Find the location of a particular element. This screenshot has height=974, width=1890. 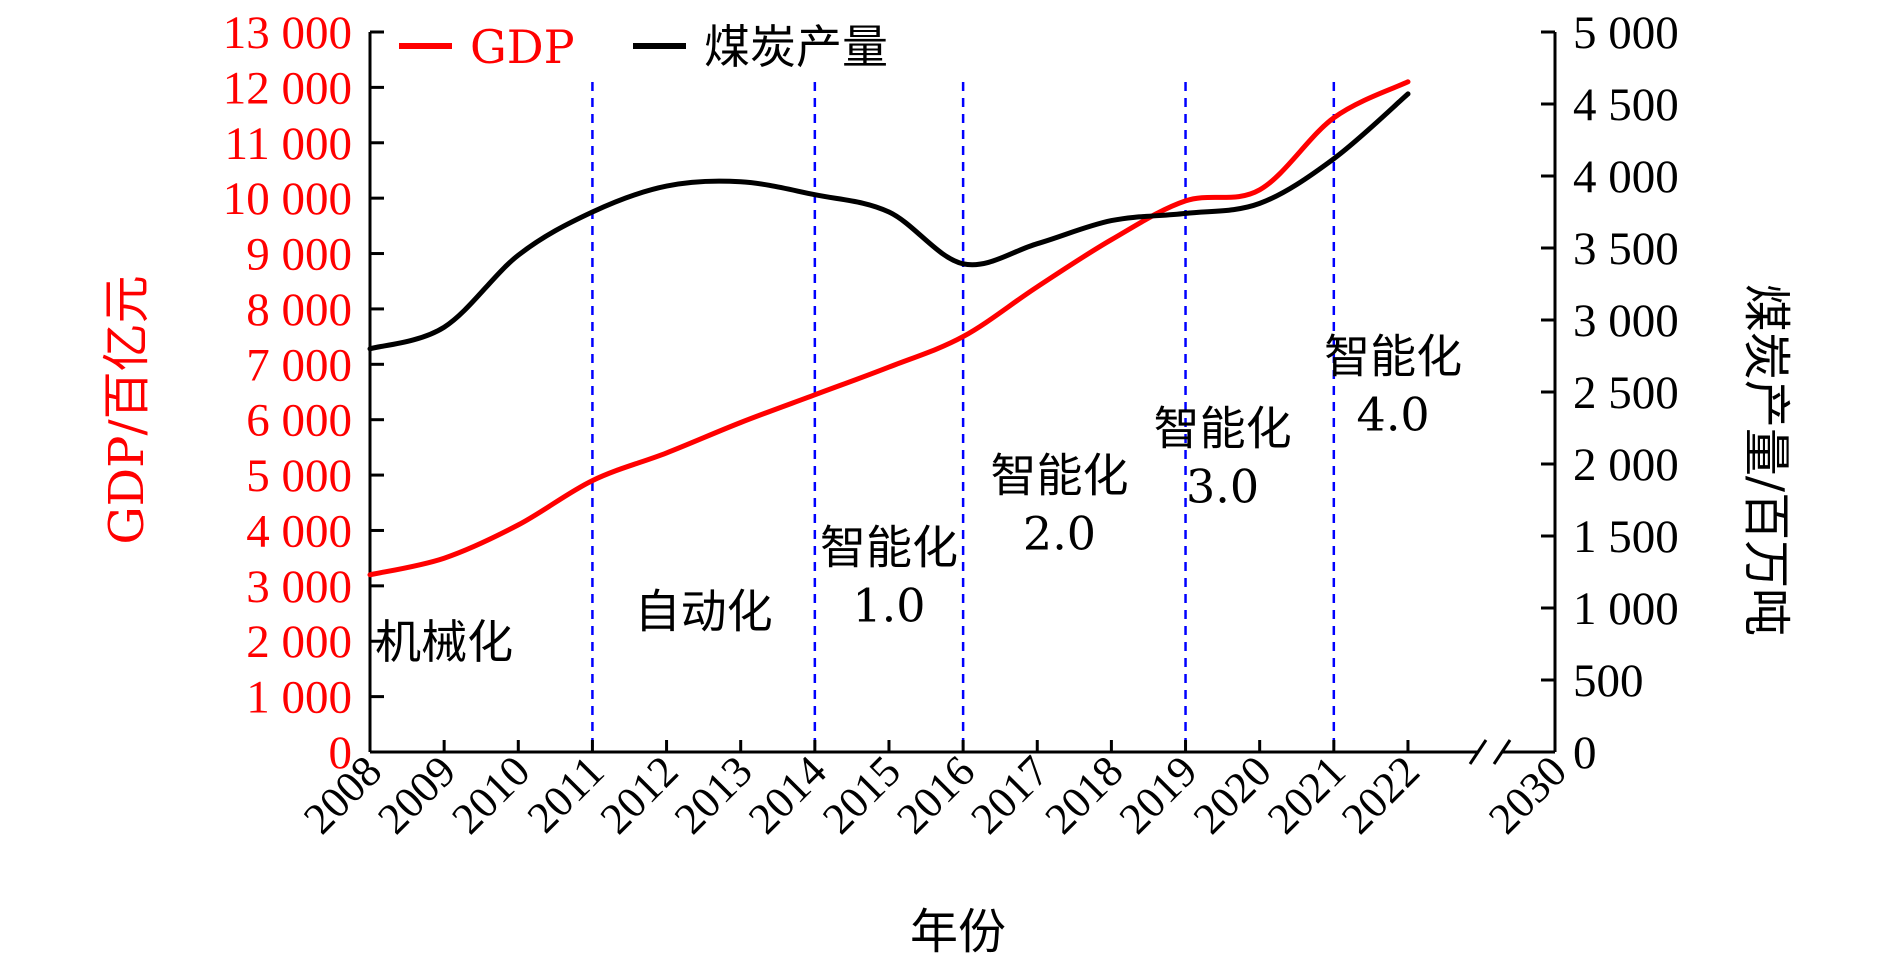

left-tick-label: 2 000 is located at coordinates (299, 642).